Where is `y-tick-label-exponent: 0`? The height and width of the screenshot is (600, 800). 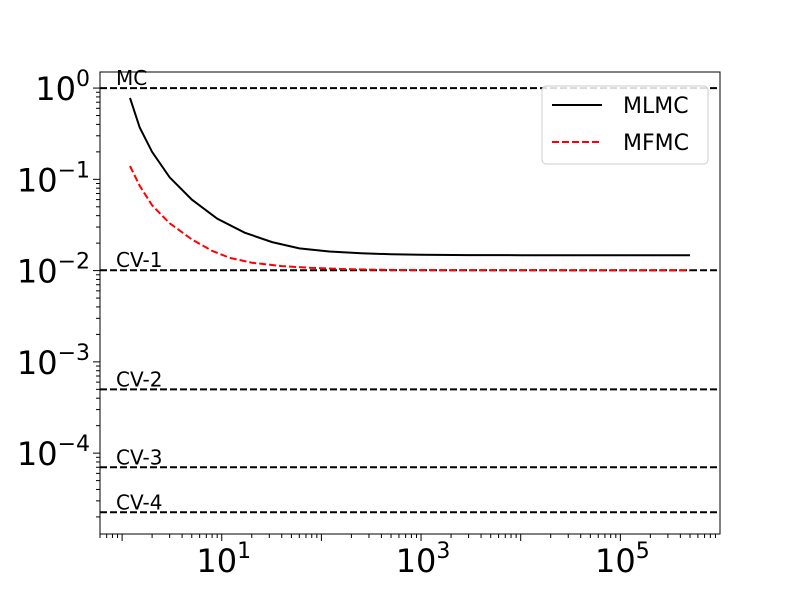 y-tick-label-exponent: 0 is located at coordinates (83, 79).